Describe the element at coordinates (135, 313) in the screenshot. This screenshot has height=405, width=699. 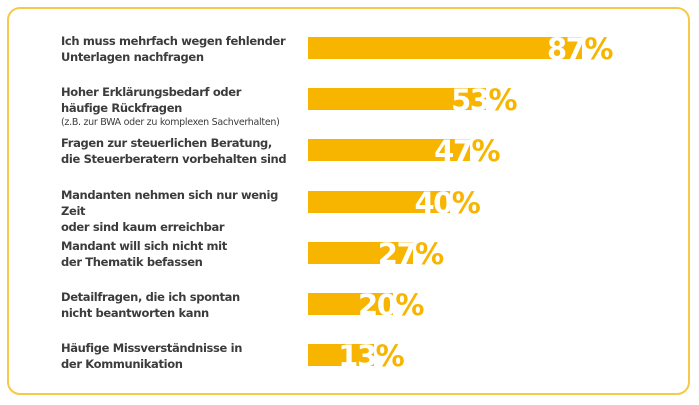
I see `category-label-line2: nicht beantworten kann` at that location.